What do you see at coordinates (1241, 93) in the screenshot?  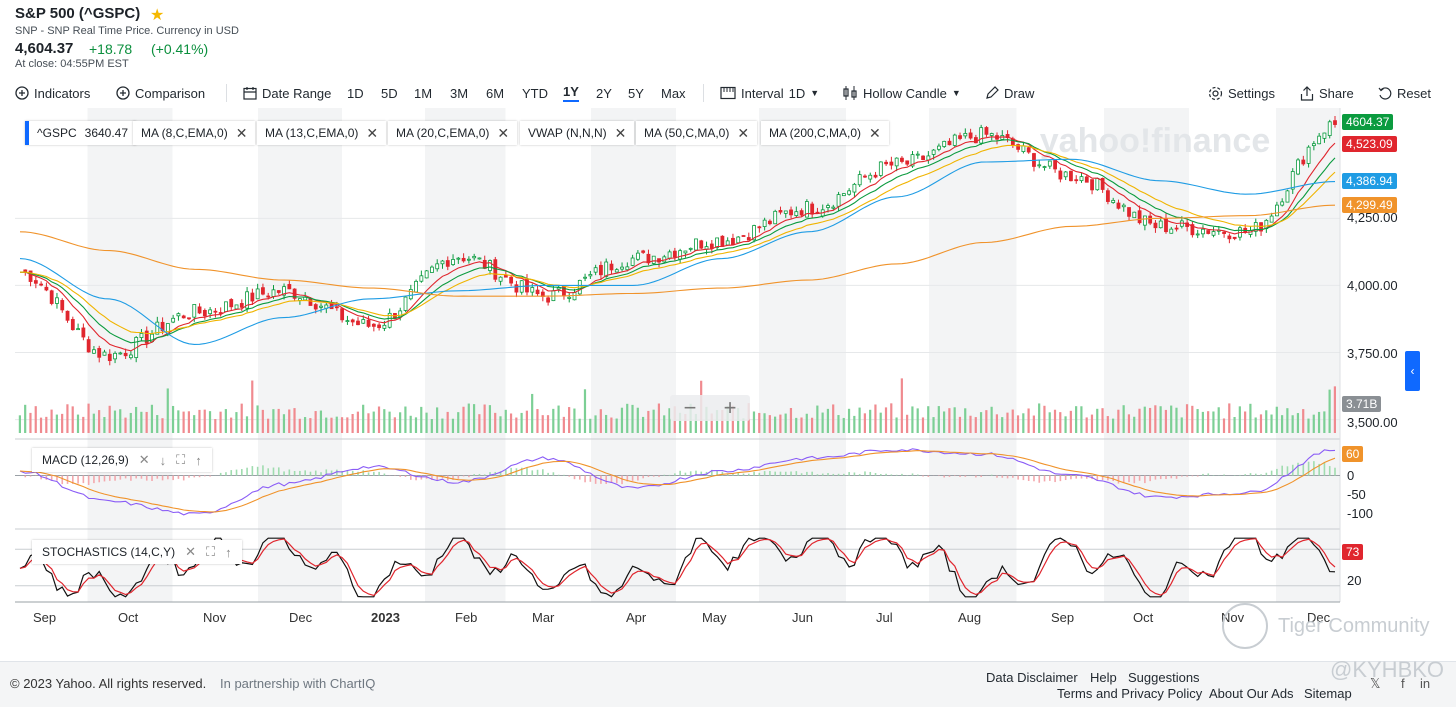 I see `settings-button: Settings` at bounding box center [1241, 93].